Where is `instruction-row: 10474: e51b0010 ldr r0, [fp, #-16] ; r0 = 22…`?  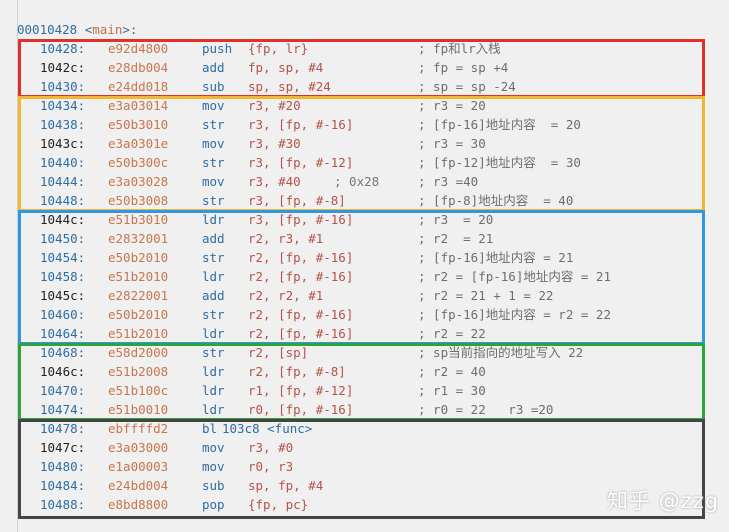 instruction-row: 10474: e51b0010 ldr r0, [fp, #-16] ; r0 = 22… is located at coordinates (364, 409).